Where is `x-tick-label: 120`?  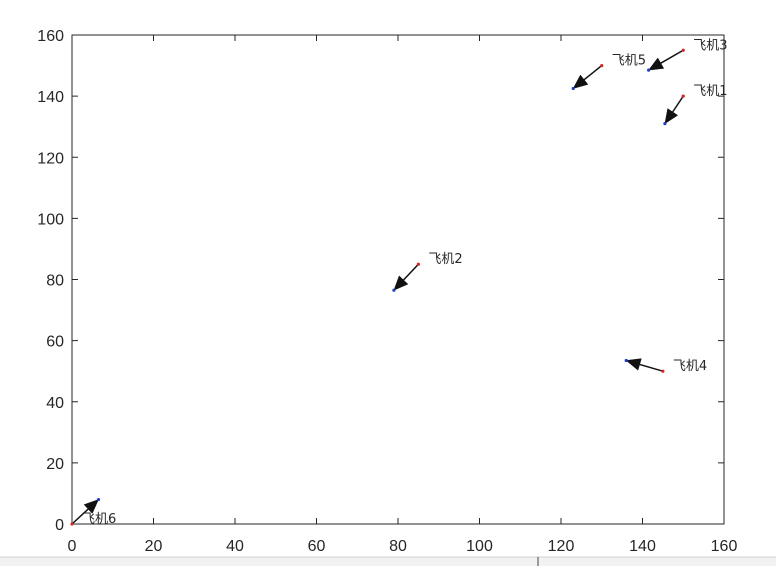
x-tick-label: 120 is located at coordinates (561, 546).